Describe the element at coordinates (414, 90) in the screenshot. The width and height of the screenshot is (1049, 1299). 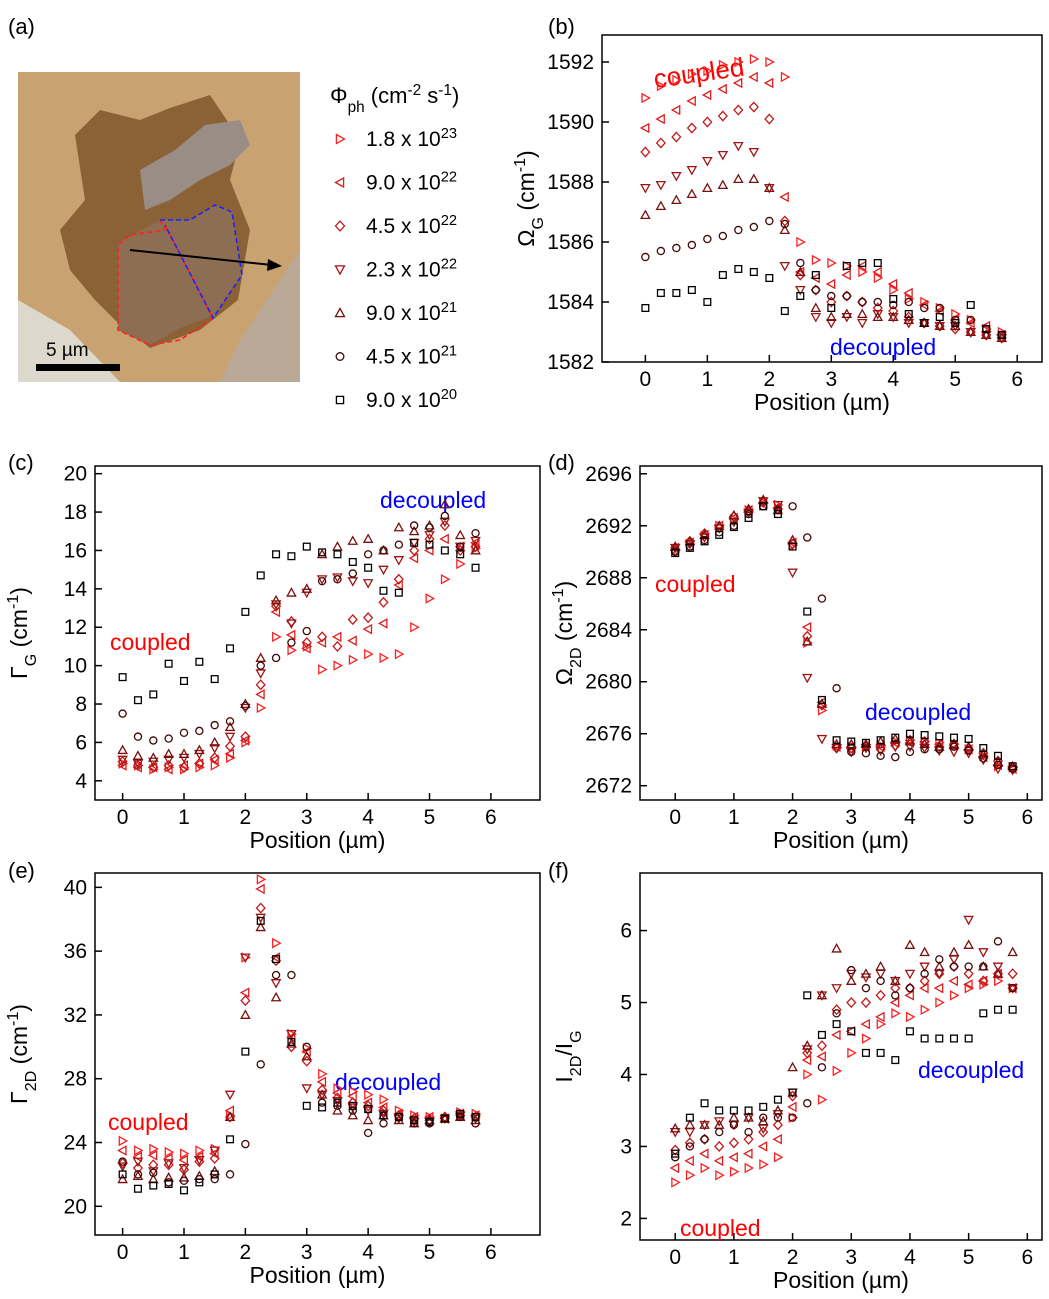
I see `superscript: -2` at that location.